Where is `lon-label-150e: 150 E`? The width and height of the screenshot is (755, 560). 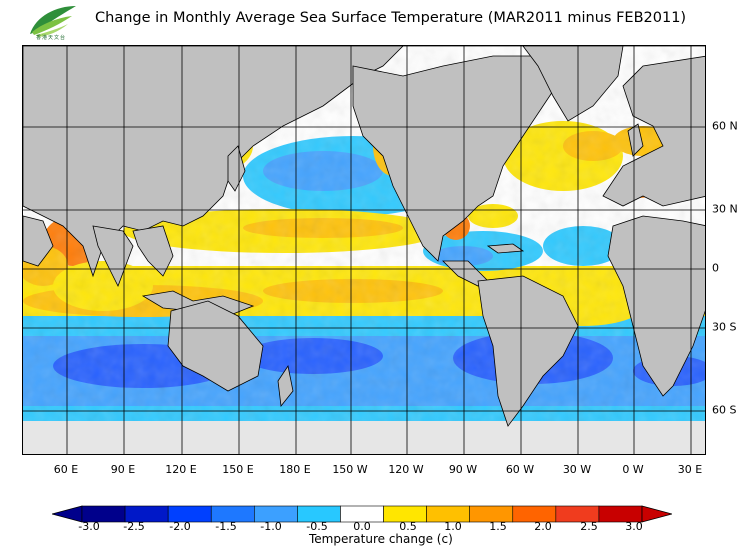
lon-label-150e: 150 E is located at coordinates (238, 469).